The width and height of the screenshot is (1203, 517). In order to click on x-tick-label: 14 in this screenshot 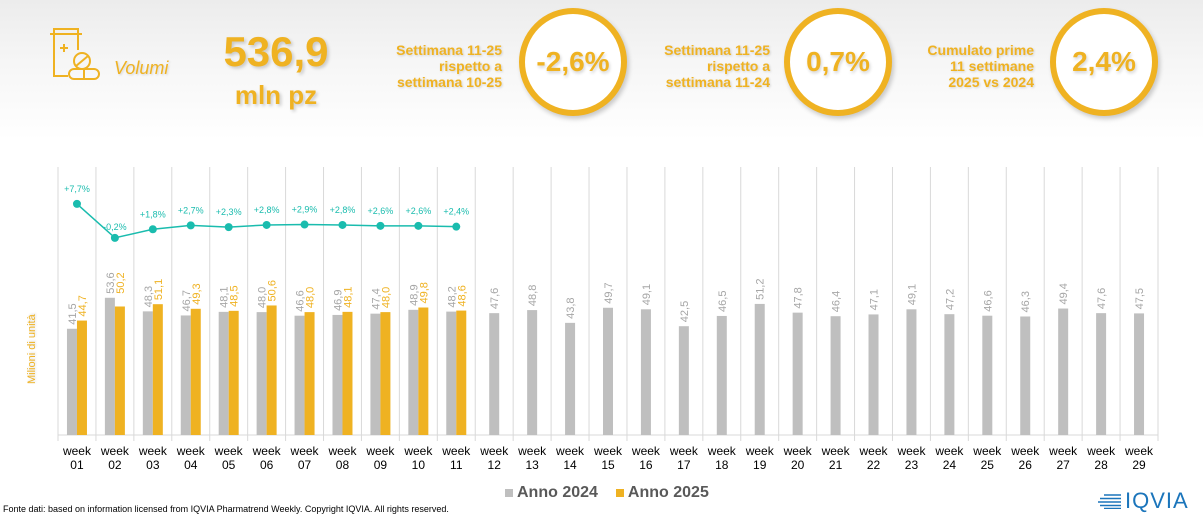, I will do `click(570, 465)`.